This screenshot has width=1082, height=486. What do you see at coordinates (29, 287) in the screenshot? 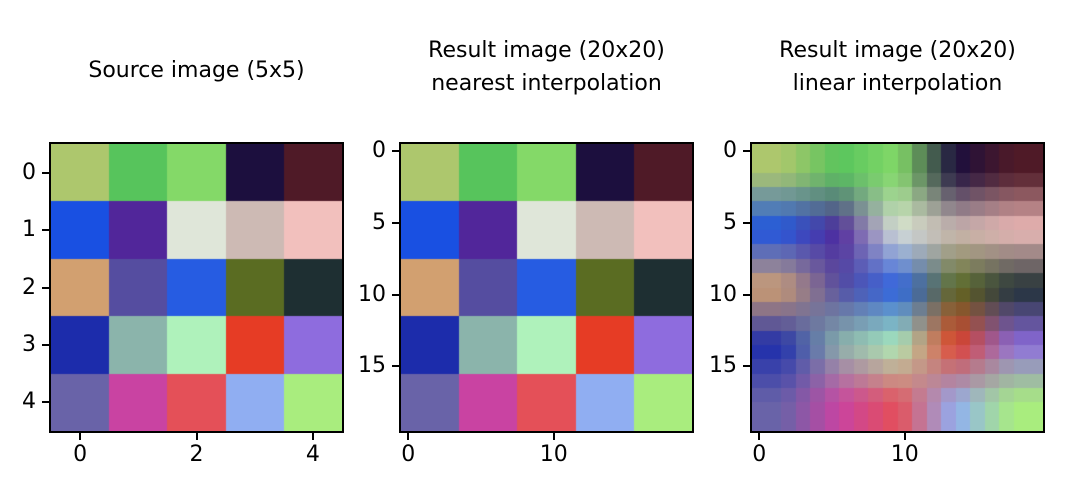
I see `y-tick-label: 2` at bounding box center [29, 287].